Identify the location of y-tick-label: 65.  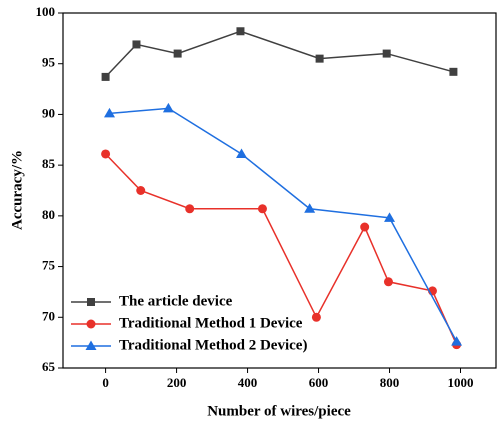
(49, 366).